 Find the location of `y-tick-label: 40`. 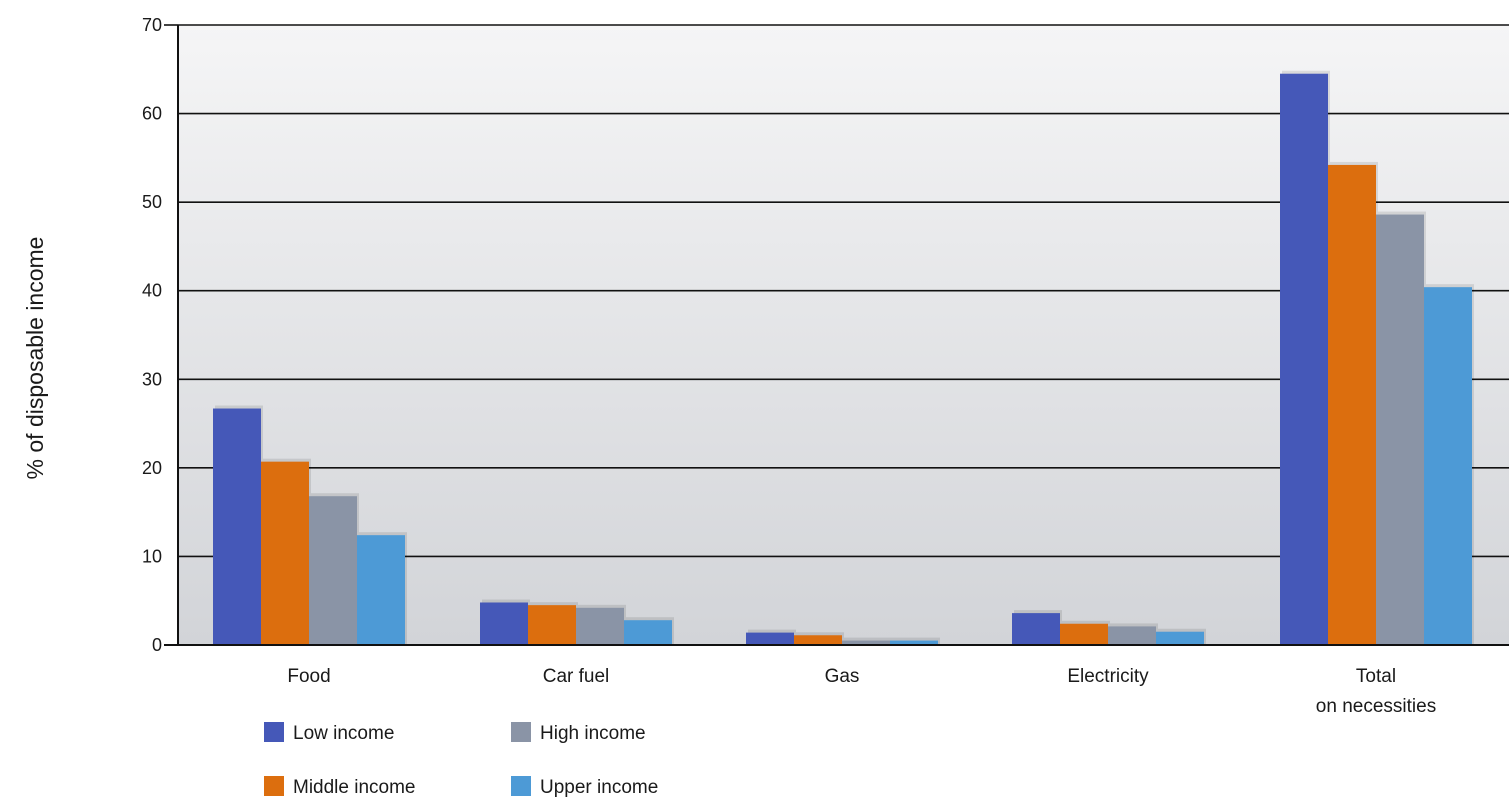

y-tick-label: 40 is located at coordinates (152, 291).